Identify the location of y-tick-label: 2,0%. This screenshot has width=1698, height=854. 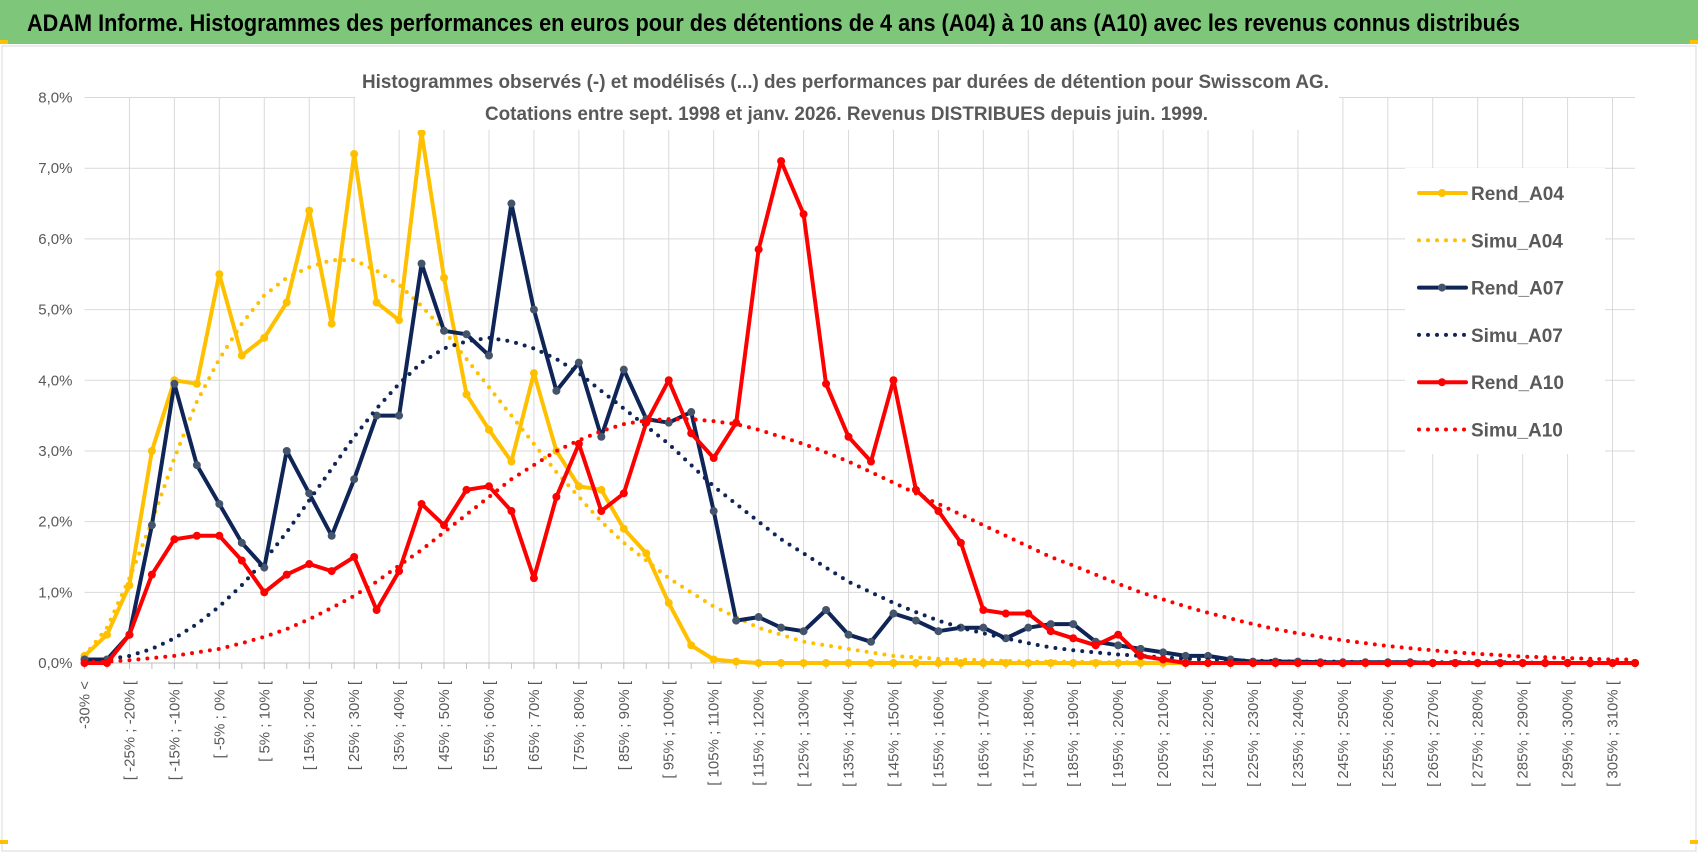
(55, 522).